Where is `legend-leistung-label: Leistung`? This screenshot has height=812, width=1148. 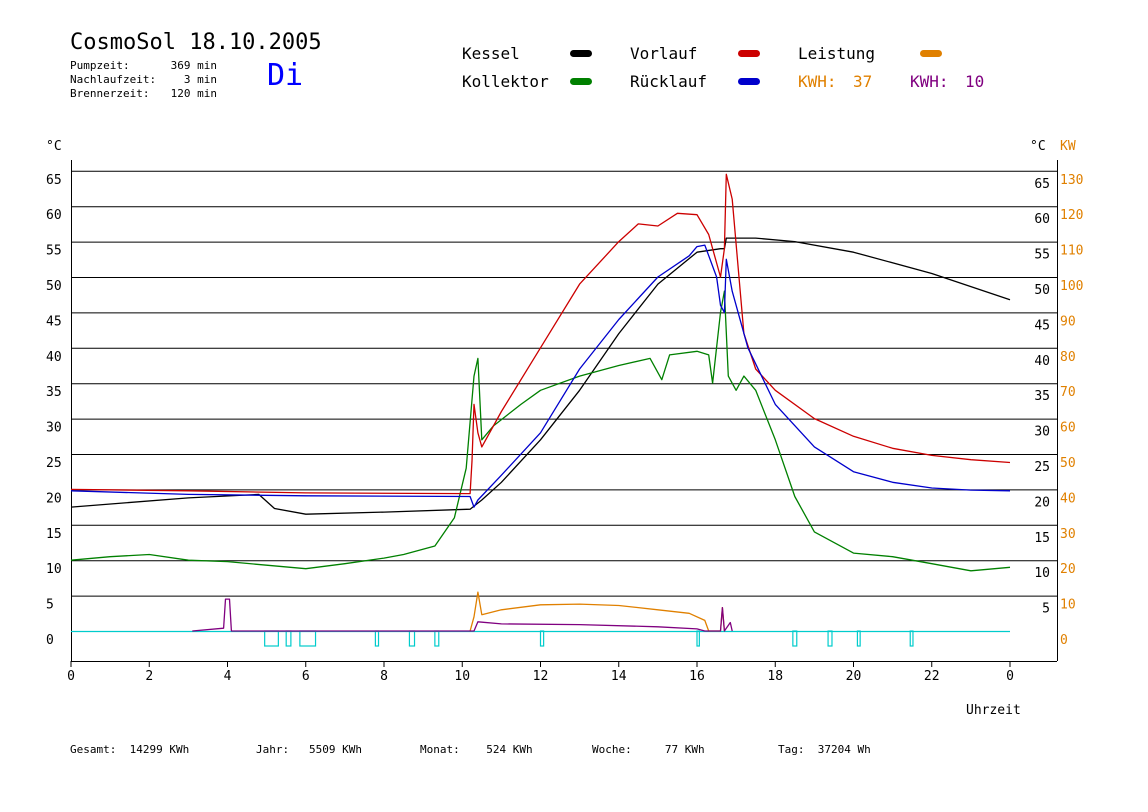
legend-leistung-label: Leistung is located at coordinates (837, 53).